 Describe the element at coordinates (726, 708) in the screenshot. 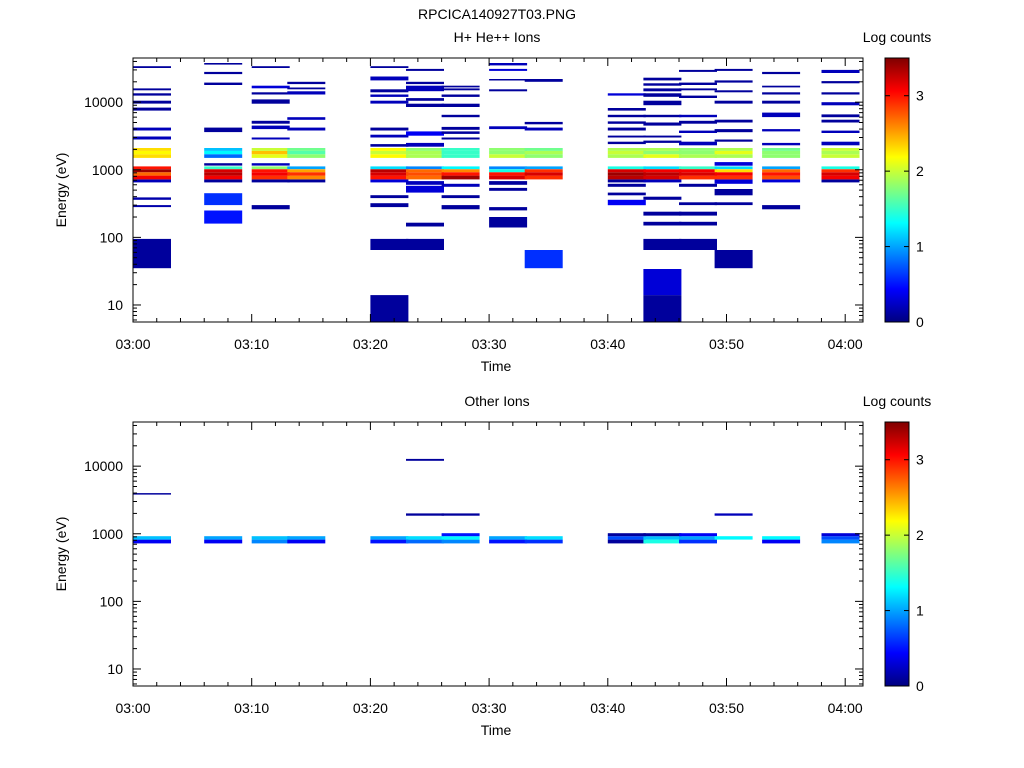

I see `x-tick-label: 03:50` at that location.